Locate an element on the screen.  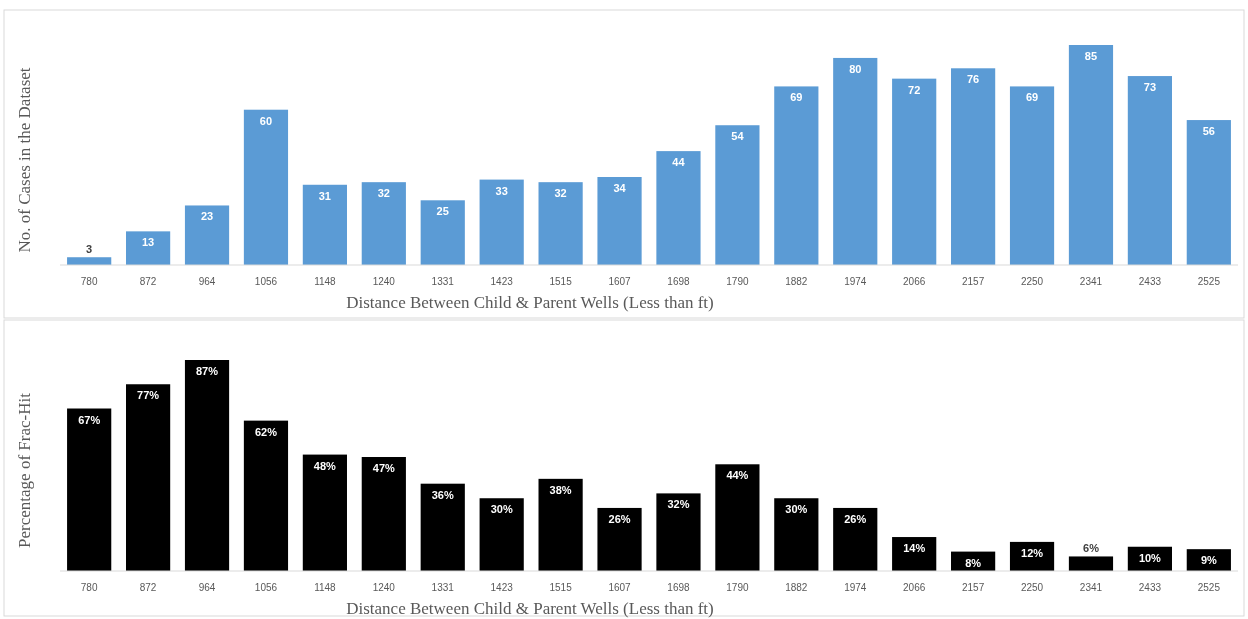
data-label: 31 is located at coordinates (325, 195).